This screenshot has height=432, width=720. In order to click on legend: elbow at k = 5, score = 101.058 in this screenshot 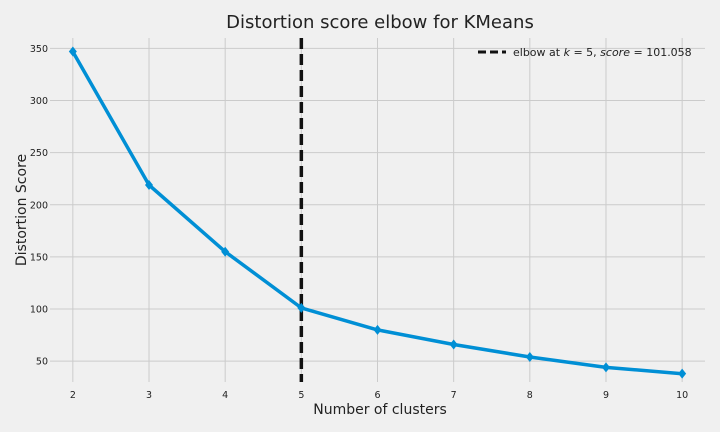, I will do `click(585, 52)`.